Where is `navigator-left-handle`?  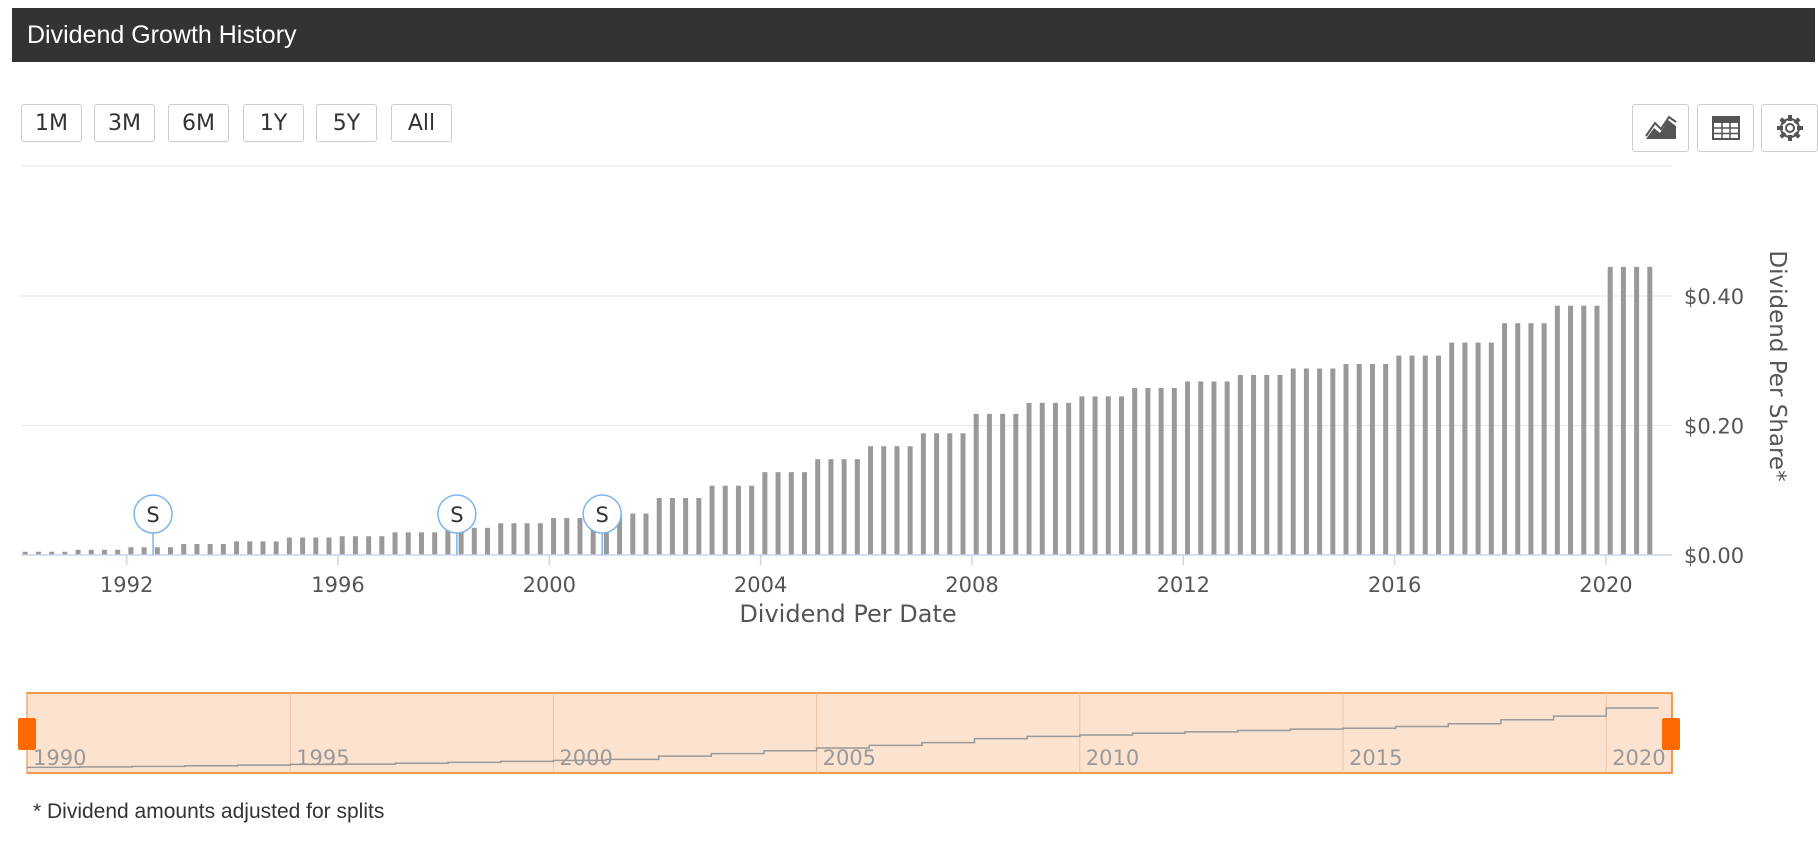
navigator-left-handle is located at coordinates (27, 734).